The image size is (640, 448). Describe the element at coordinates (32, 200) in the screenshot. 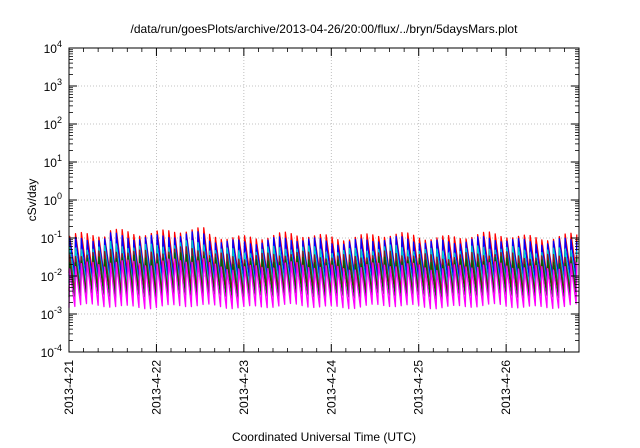

I see `y-axis-label: cSv/day` at that location.